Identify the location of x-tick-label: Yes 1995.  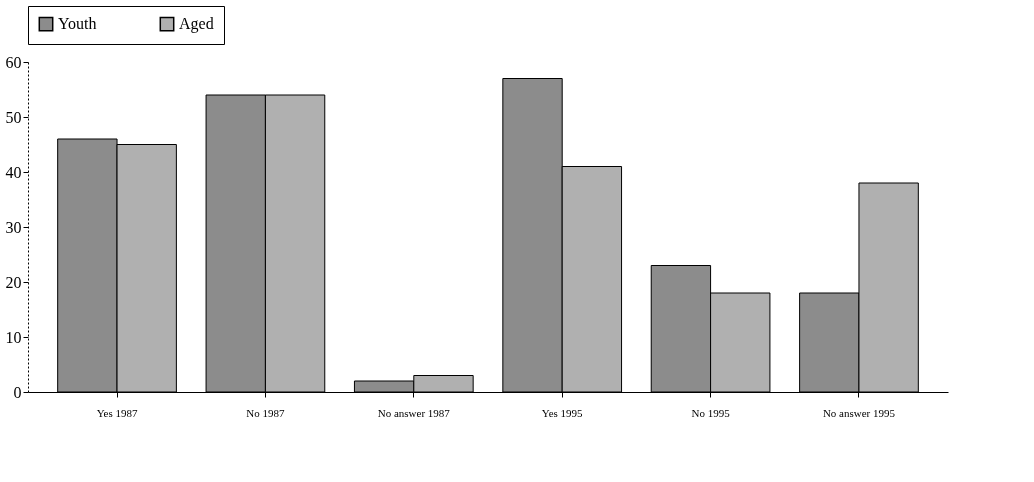
(562, 412).